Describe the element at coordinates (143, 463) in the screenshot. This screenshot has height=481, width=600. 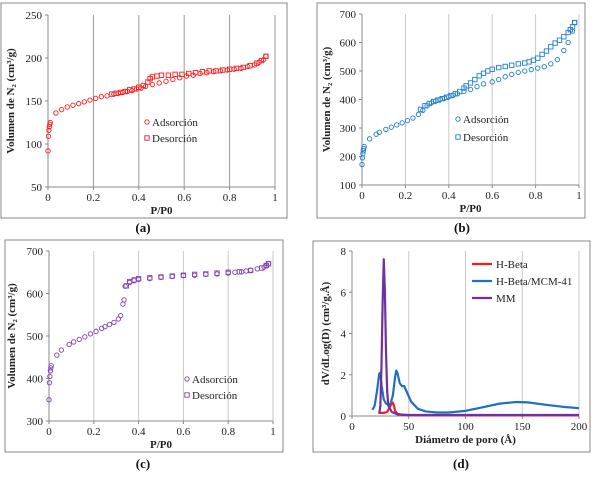
I see `panel-caption: (c)` at that location.